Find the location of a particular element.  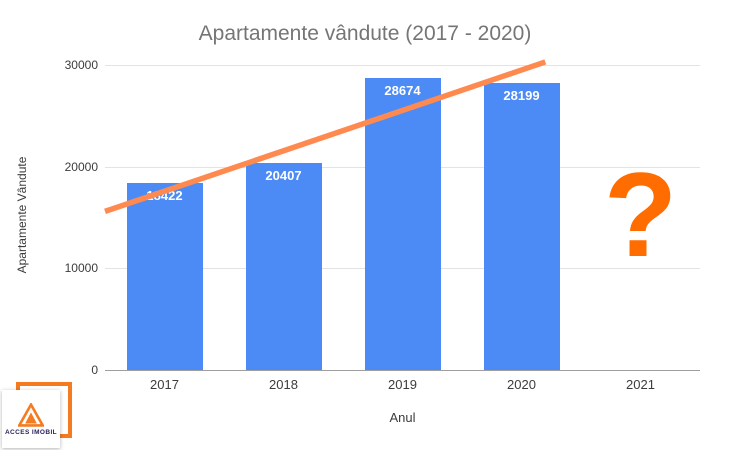

y-tick-label-20000: 20000 is located at coordinates (81, 166).